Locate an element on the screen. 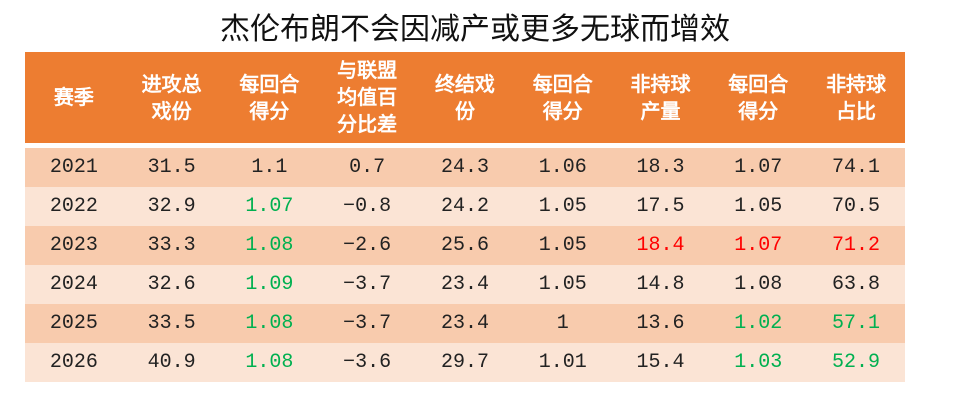  table-cell: 2025 is located at coordinates (74, 323).